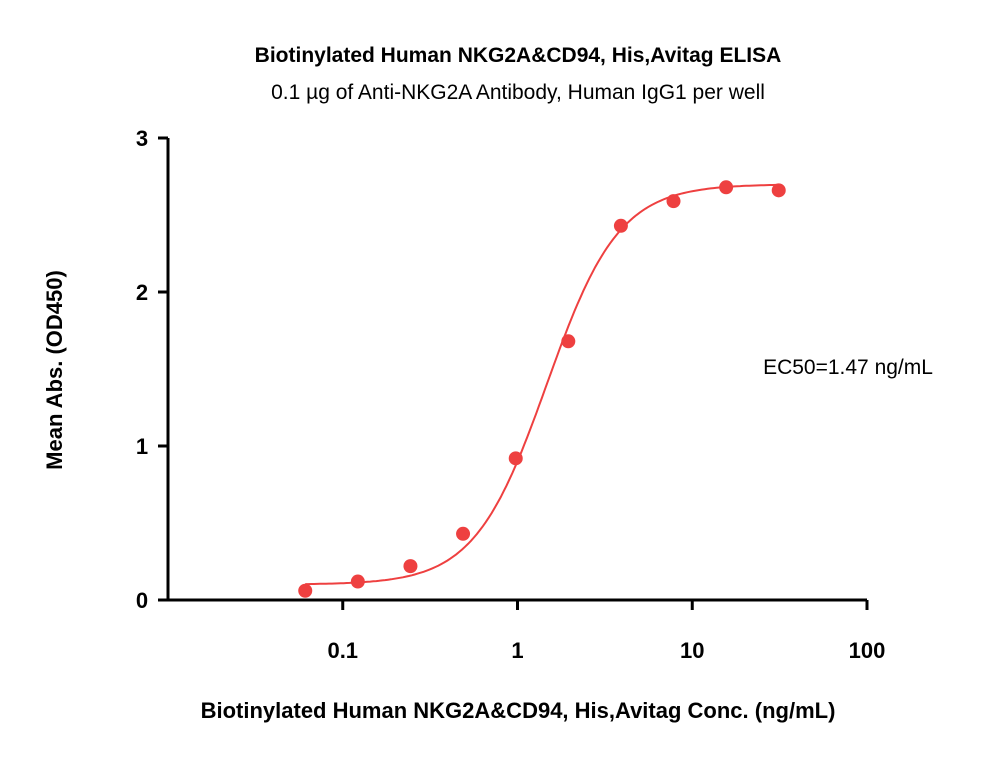  Describe the element at coordinates (867, 650) in the screenshot. I see `x-tick-label: 100` at that location.